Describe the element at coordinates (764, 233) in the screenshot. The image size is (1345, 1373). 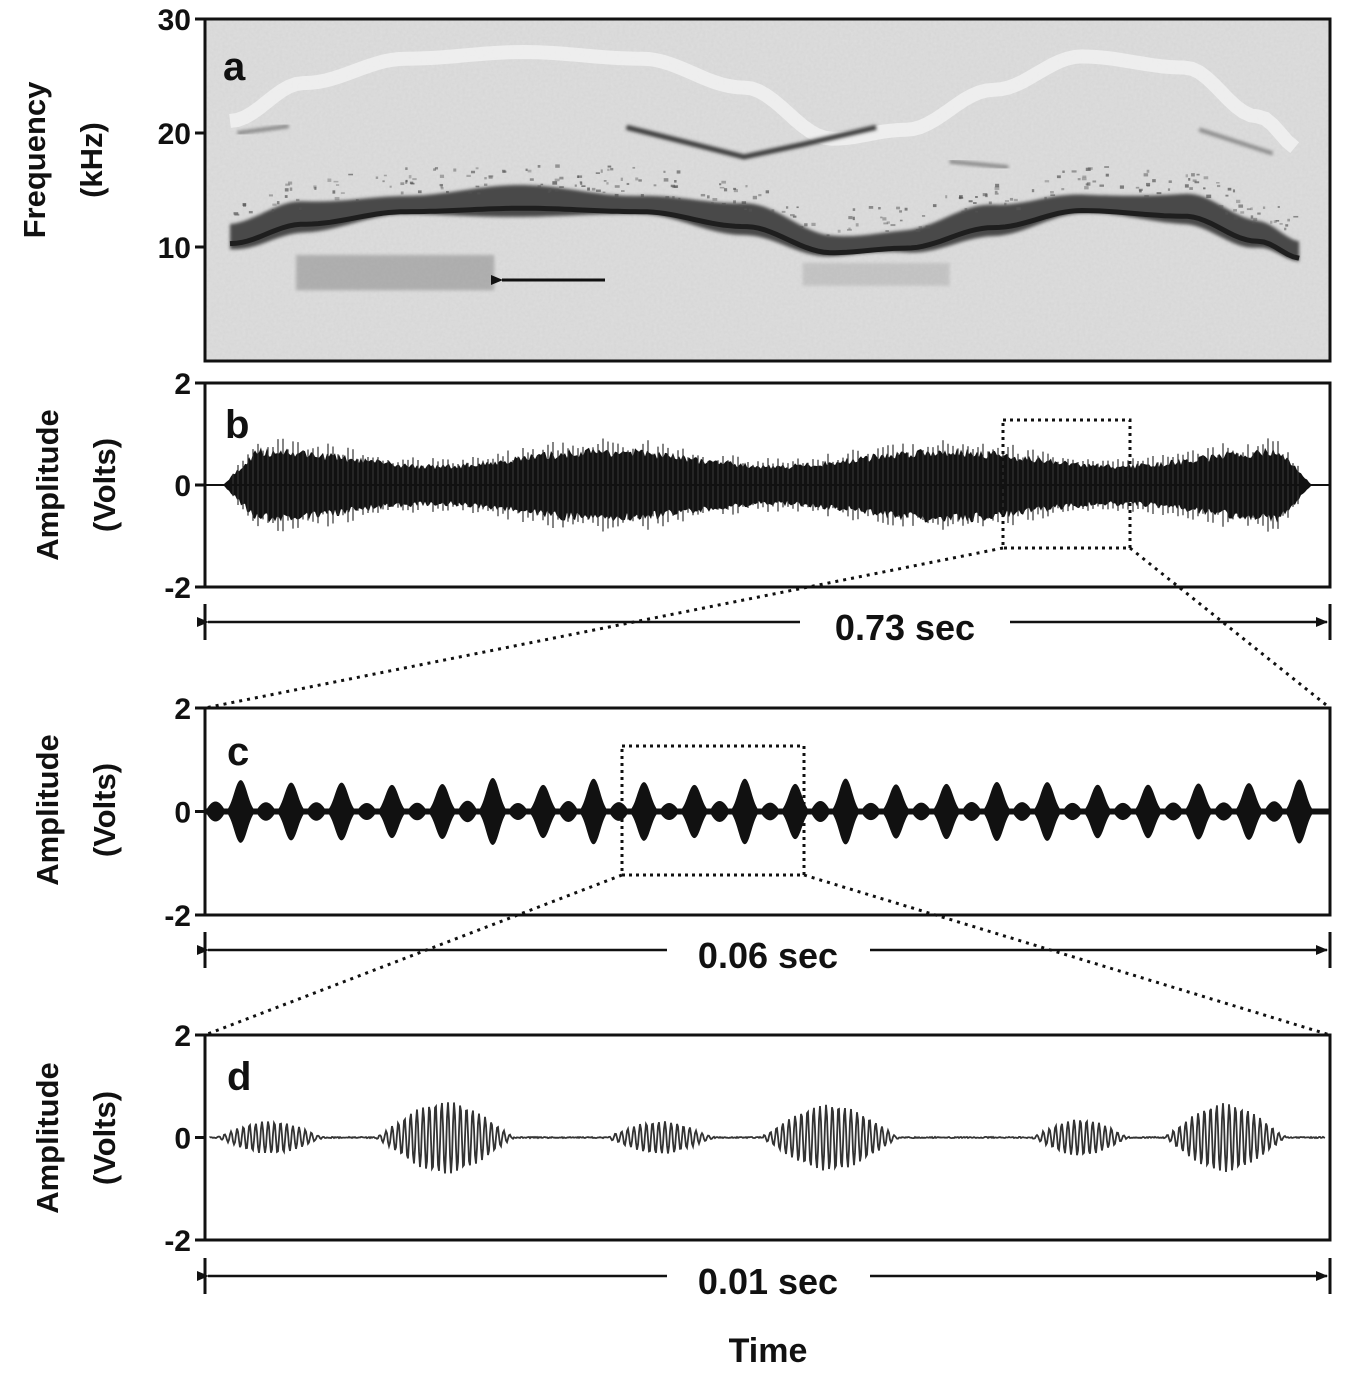
I see `spectrogram-fundamental-line` at that location.